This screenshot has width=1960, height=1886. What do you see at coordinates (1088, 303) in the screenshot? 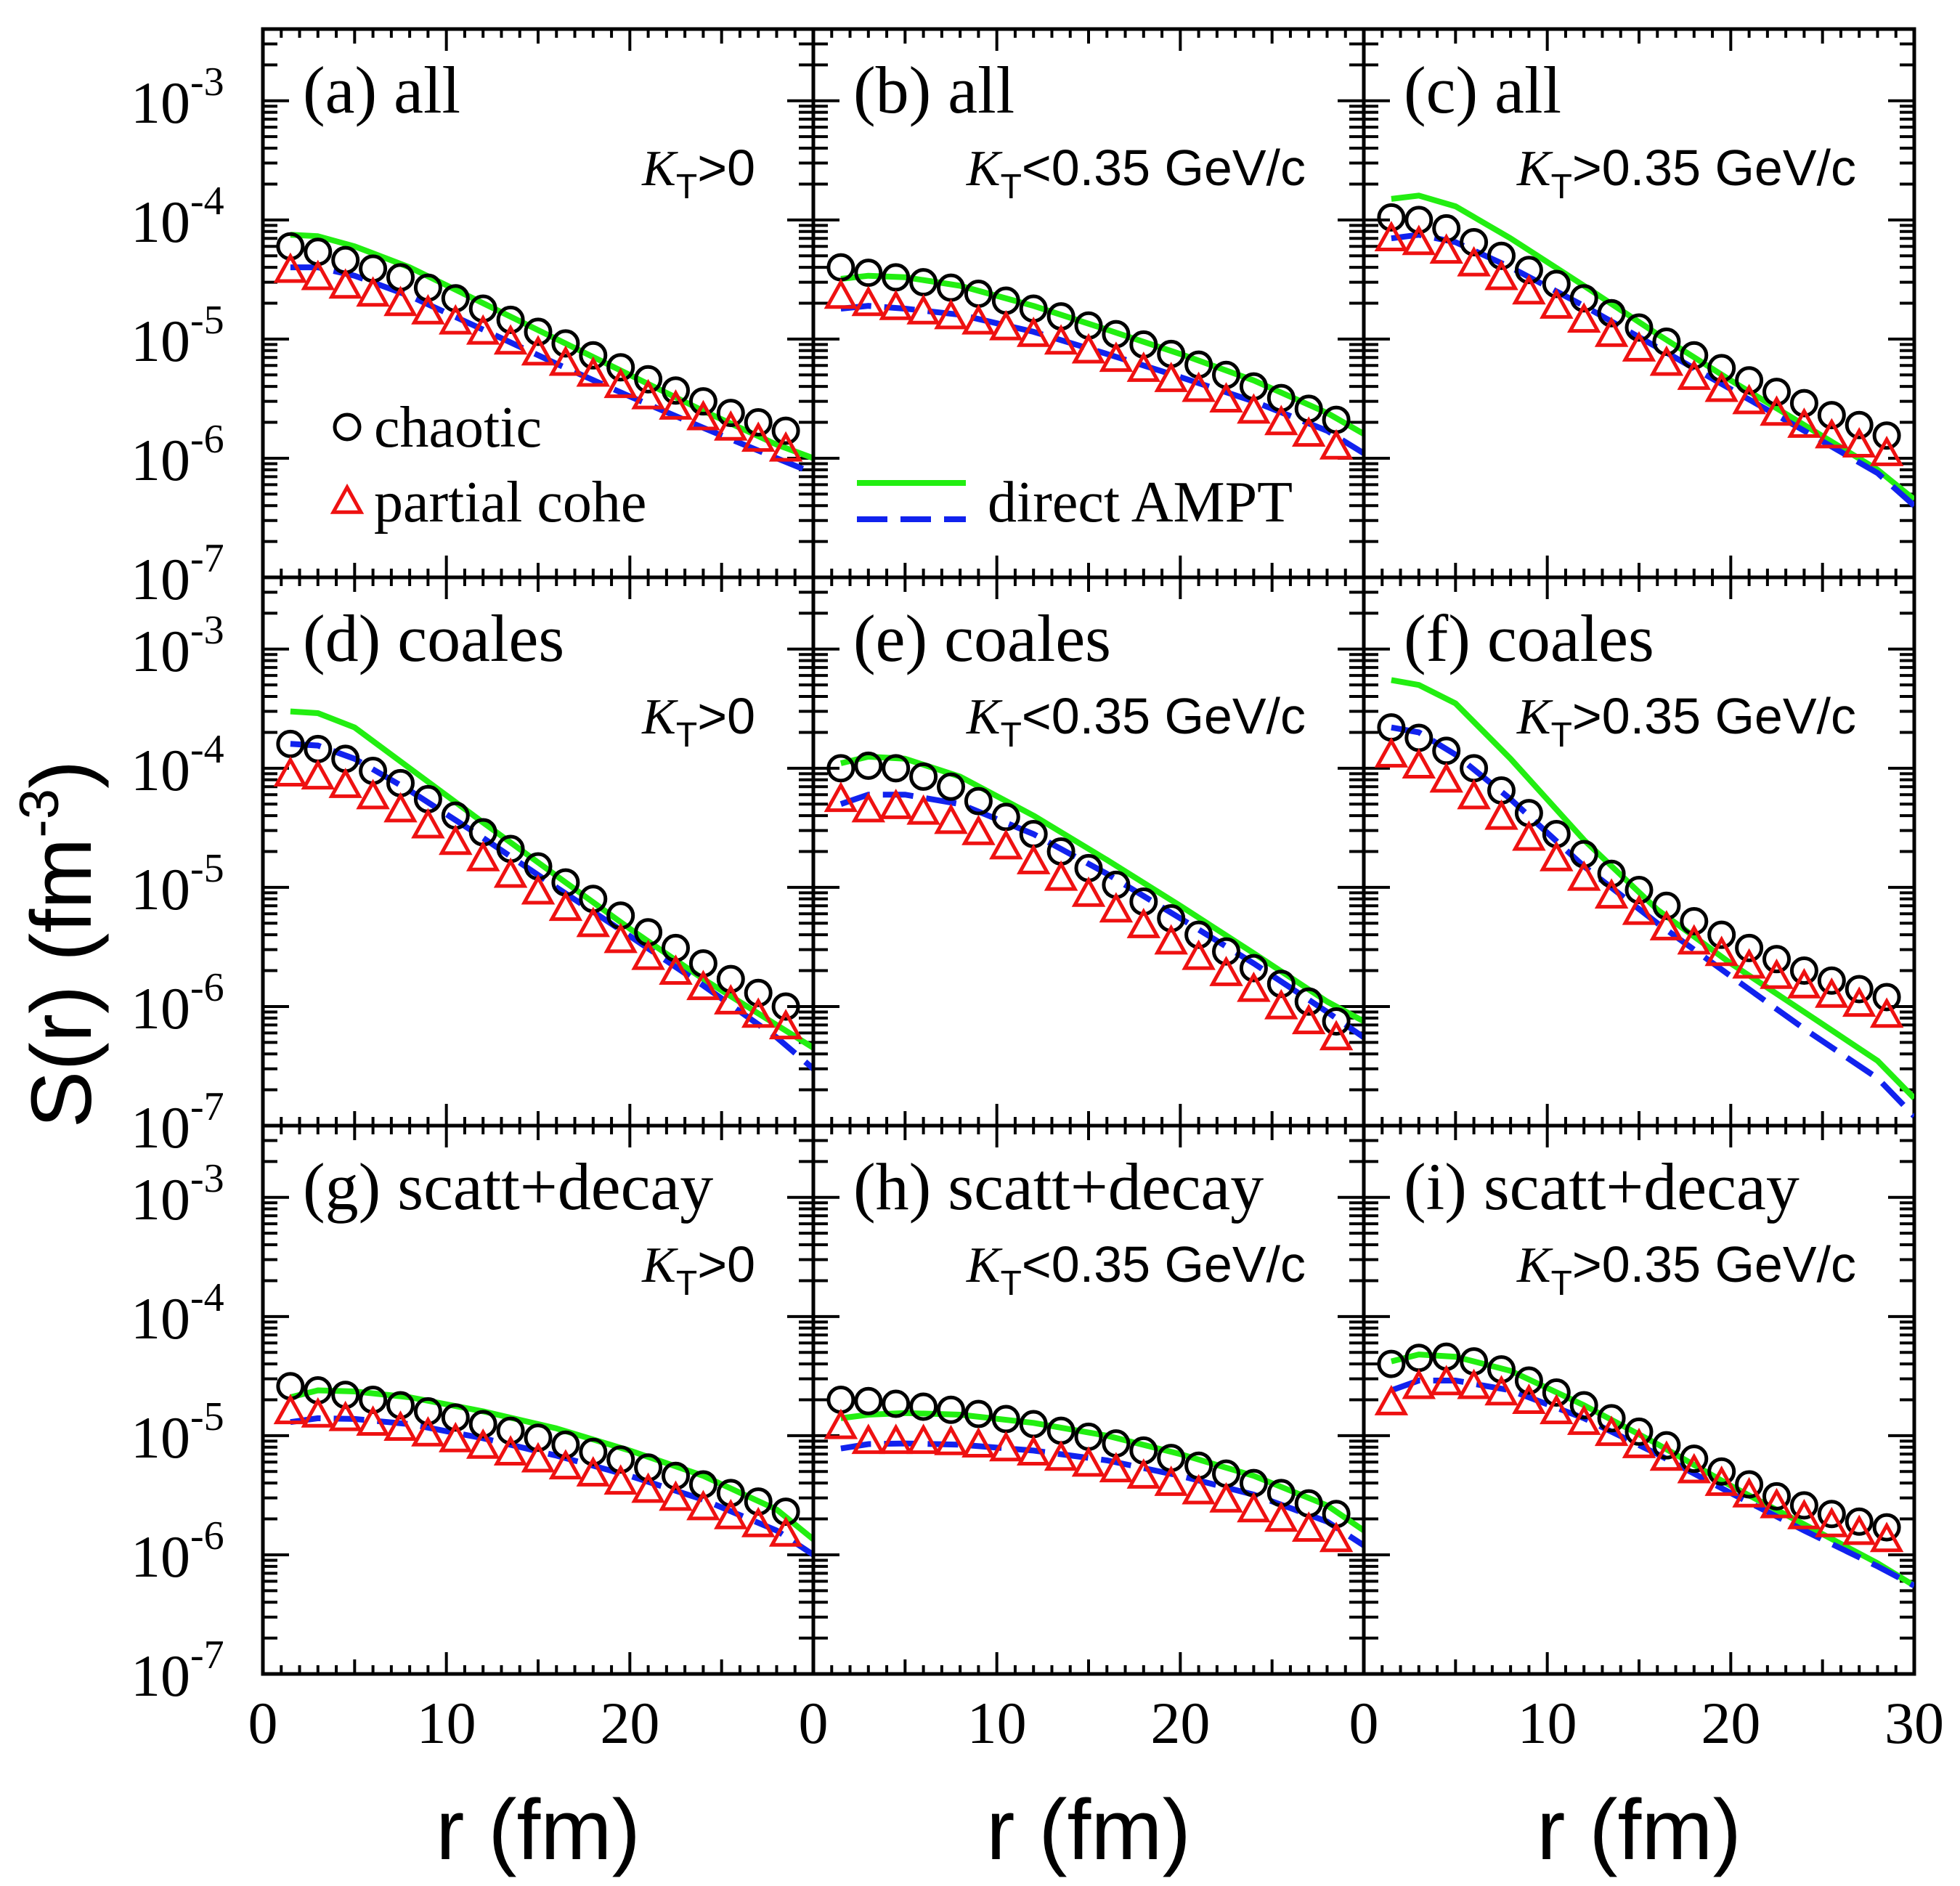
I see `panel-b: (b) all KT<0.35 GeV/c` at bounding box center [1088, 303].